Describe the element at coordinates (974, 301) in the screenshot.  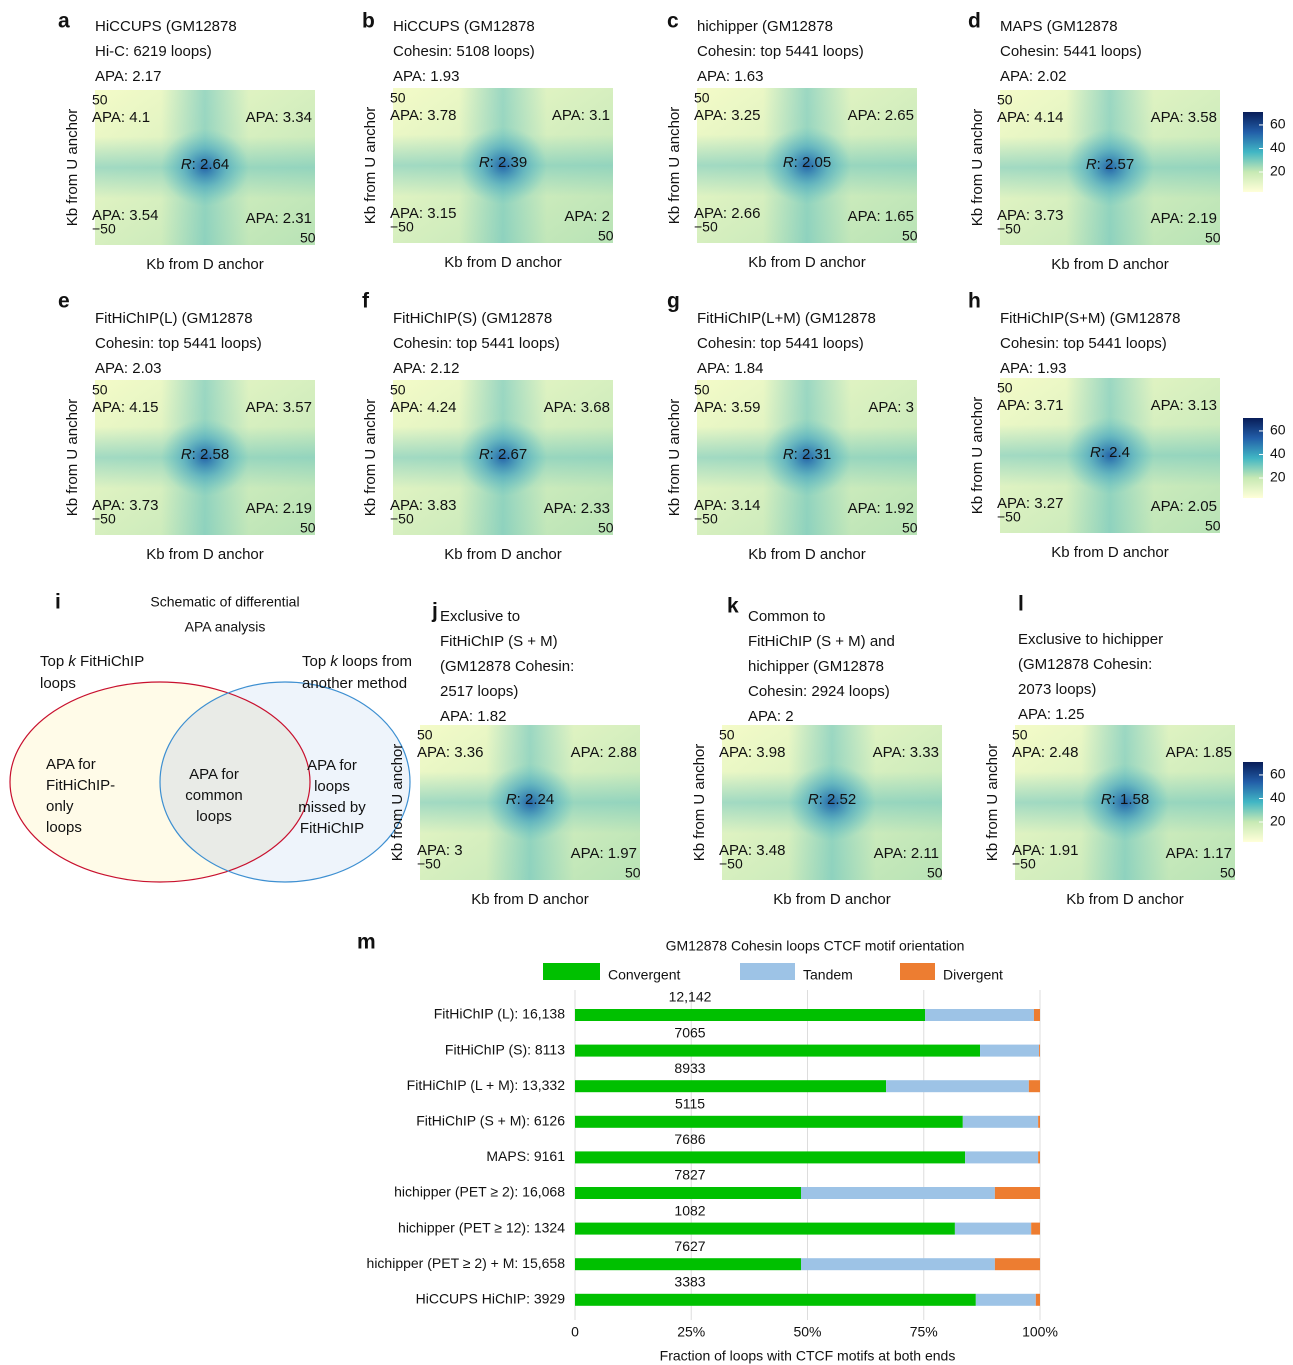
I see `panel-letter: h` at that location.